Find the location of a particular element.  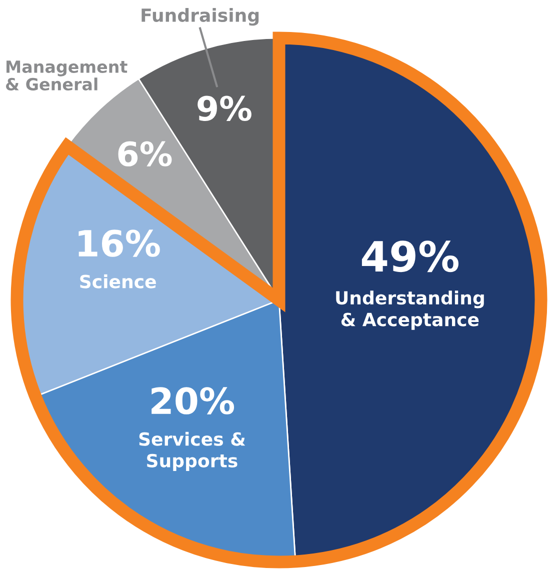

slice-label: Understanding & Acceptance is located at coordinates (410, 310).